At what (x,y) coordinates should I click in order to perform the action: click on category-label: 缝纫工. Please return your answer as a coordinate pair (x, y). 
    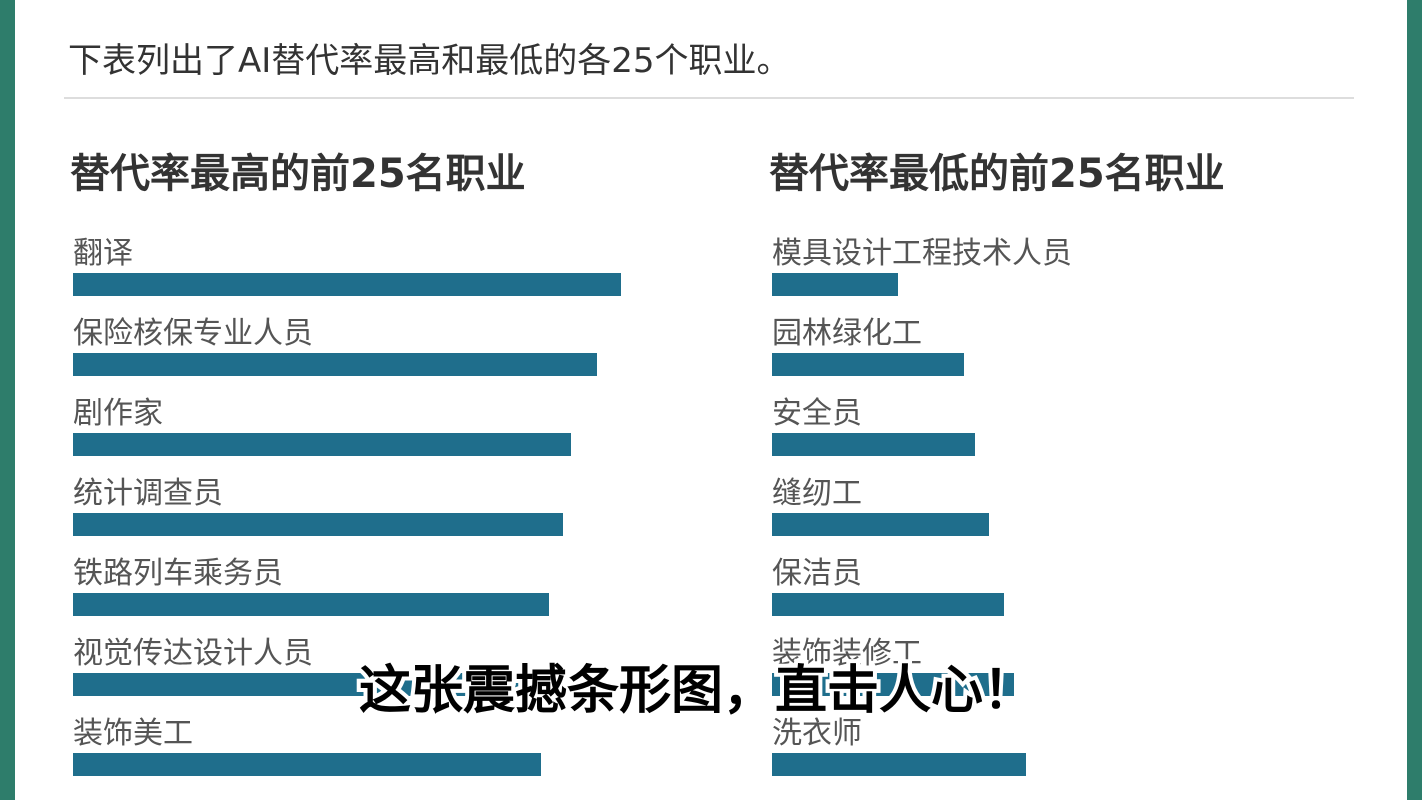
    Looking at the image, I should click on (817, 493).